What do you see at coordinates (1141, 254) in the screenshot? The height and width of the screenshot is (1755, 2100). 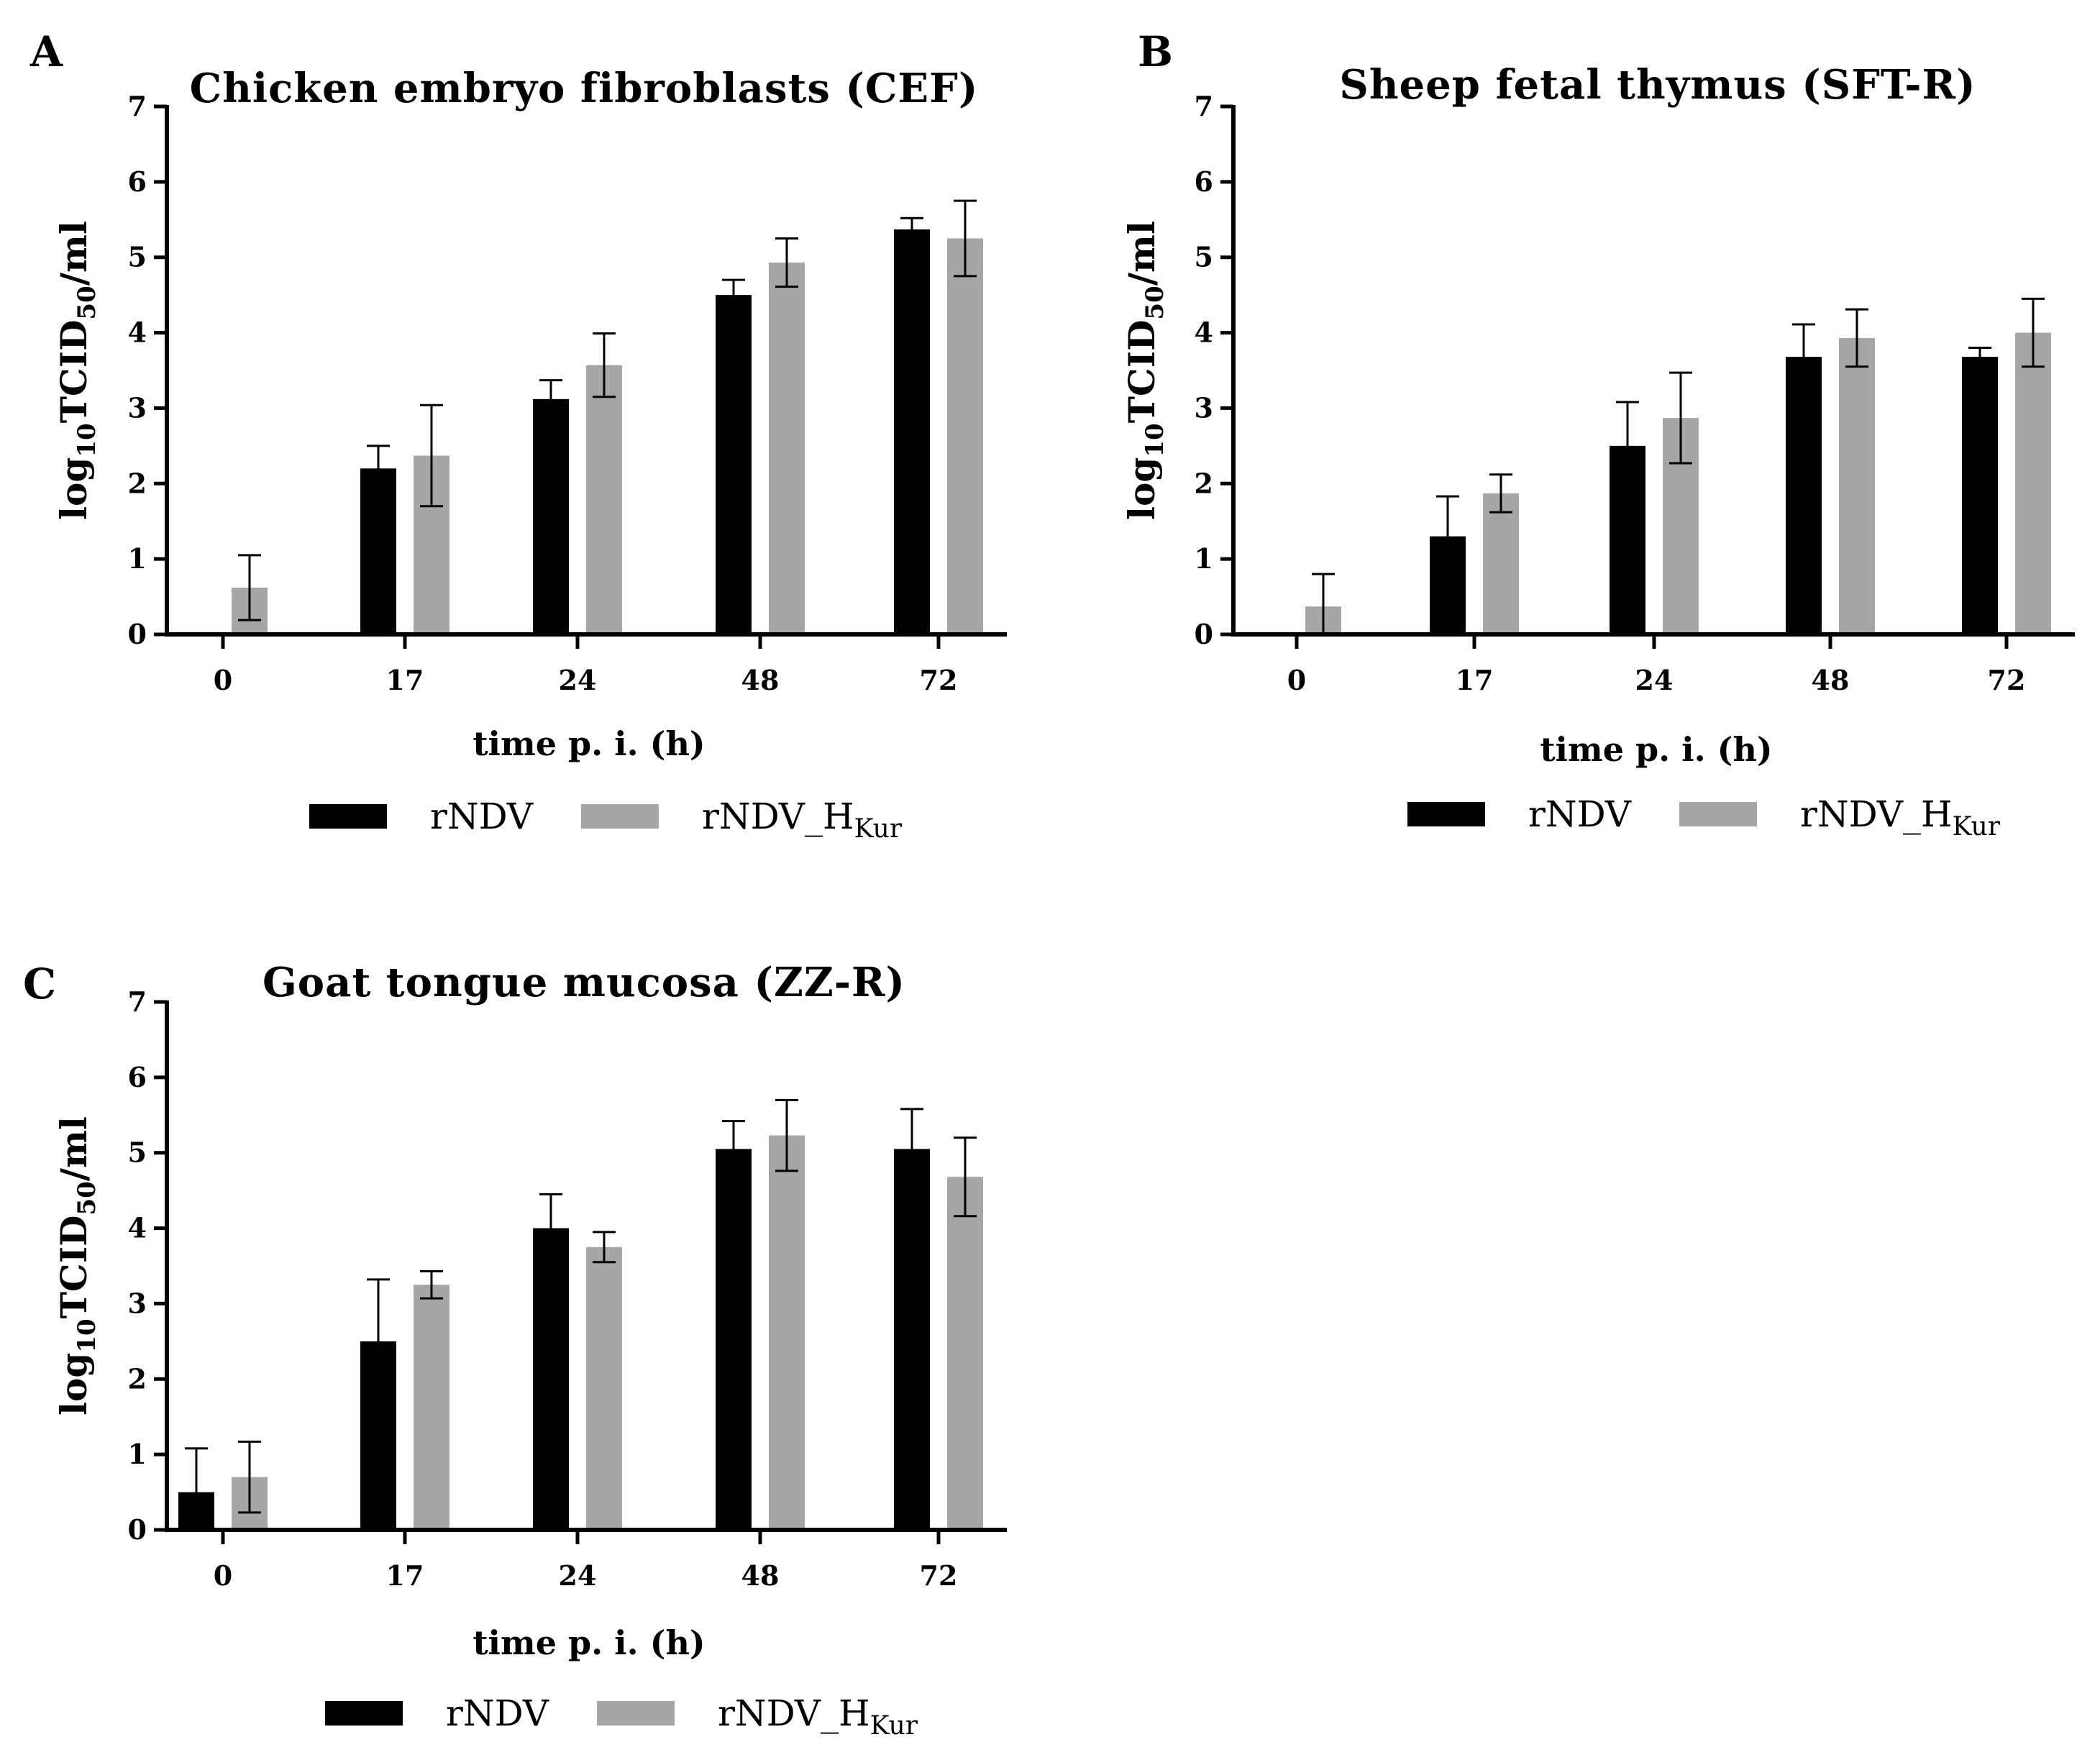 I see `y-label-suffix: /ml` at bounding box center [1141, 254].